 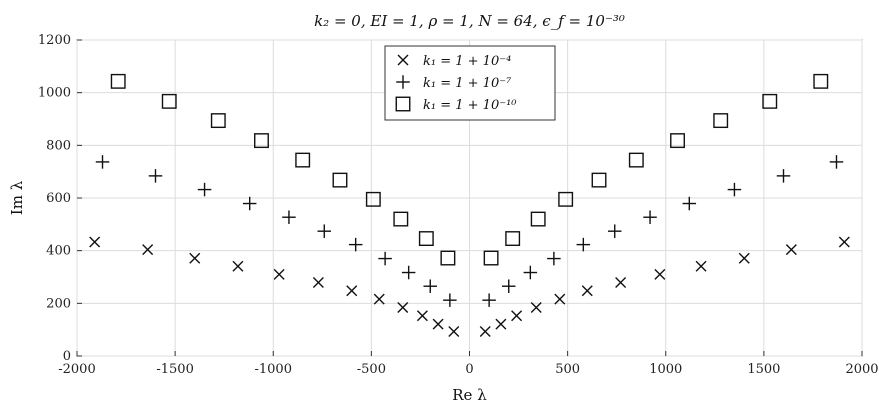 I want to click on x-axis-ticks: -2000 -1500 -1000 -500 0 500 1000 1500 2000, so click(x=468, y=364).